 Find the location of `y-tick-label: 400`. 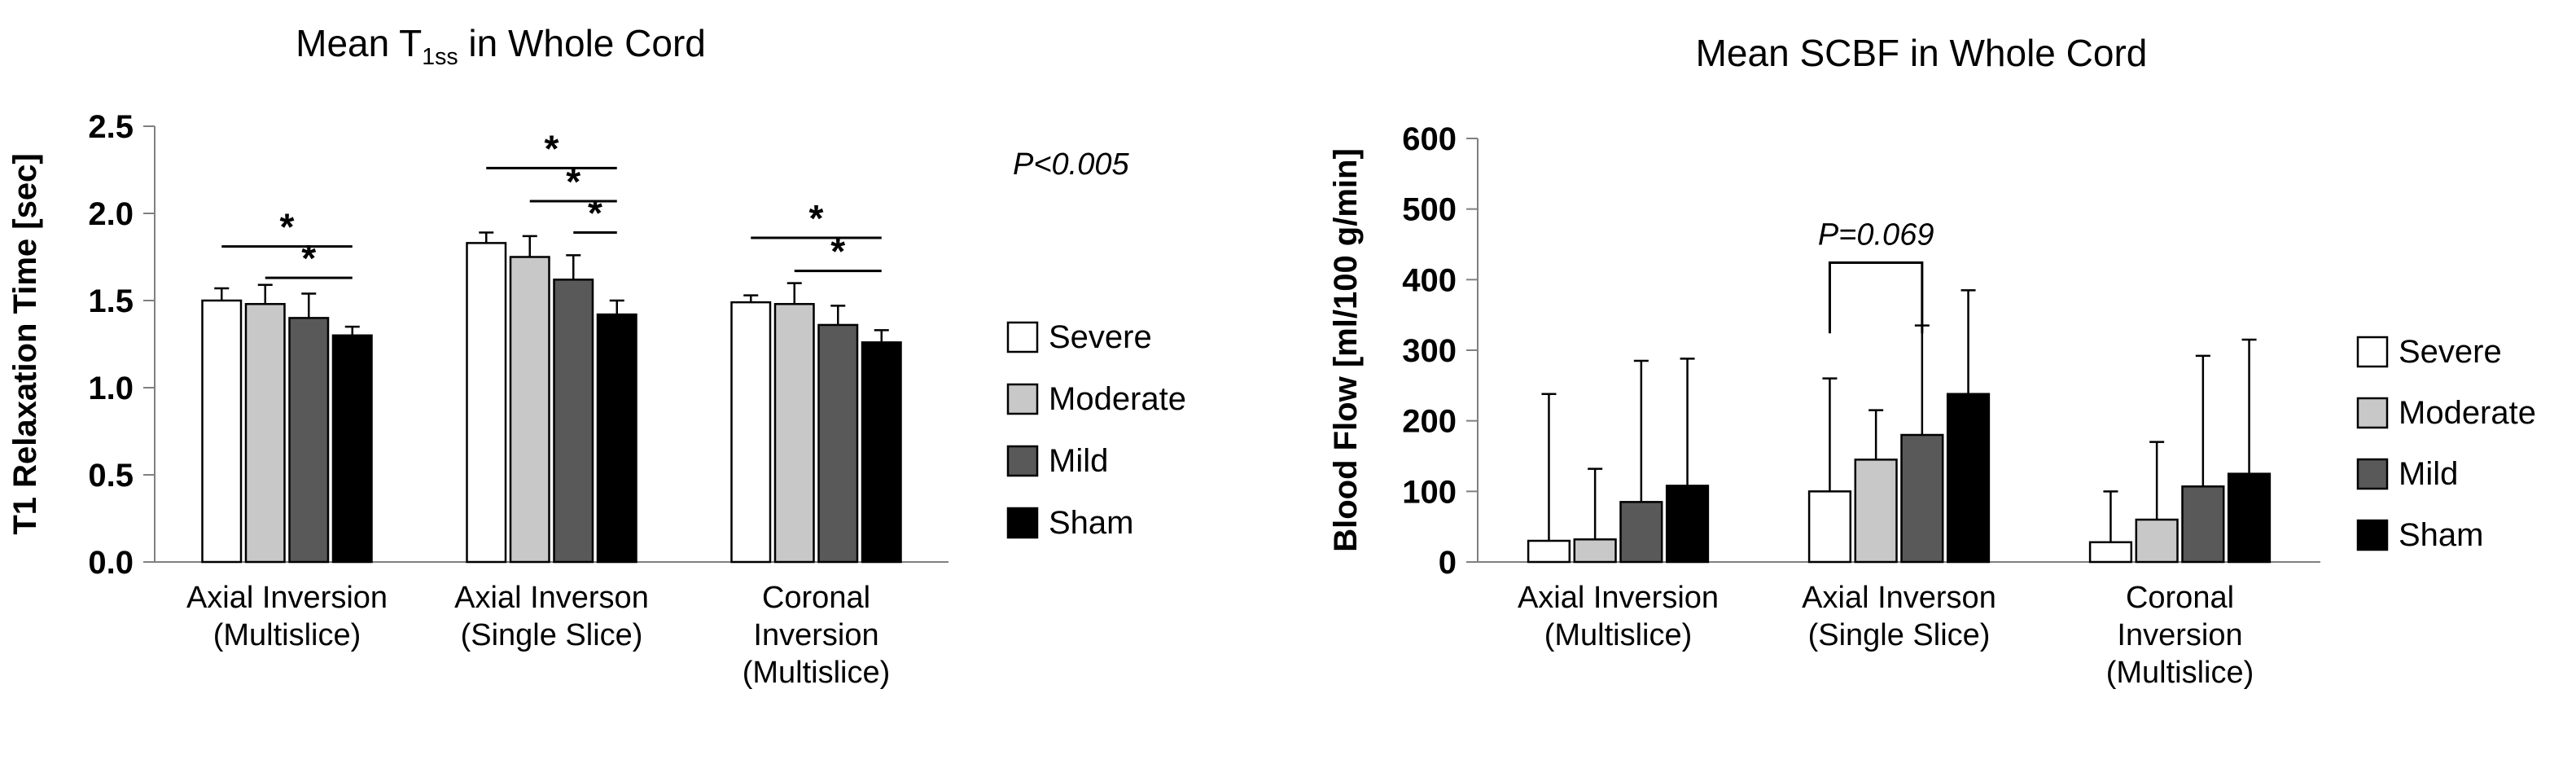

y-tick-label: 400 is located at coordinates (1429, 280).